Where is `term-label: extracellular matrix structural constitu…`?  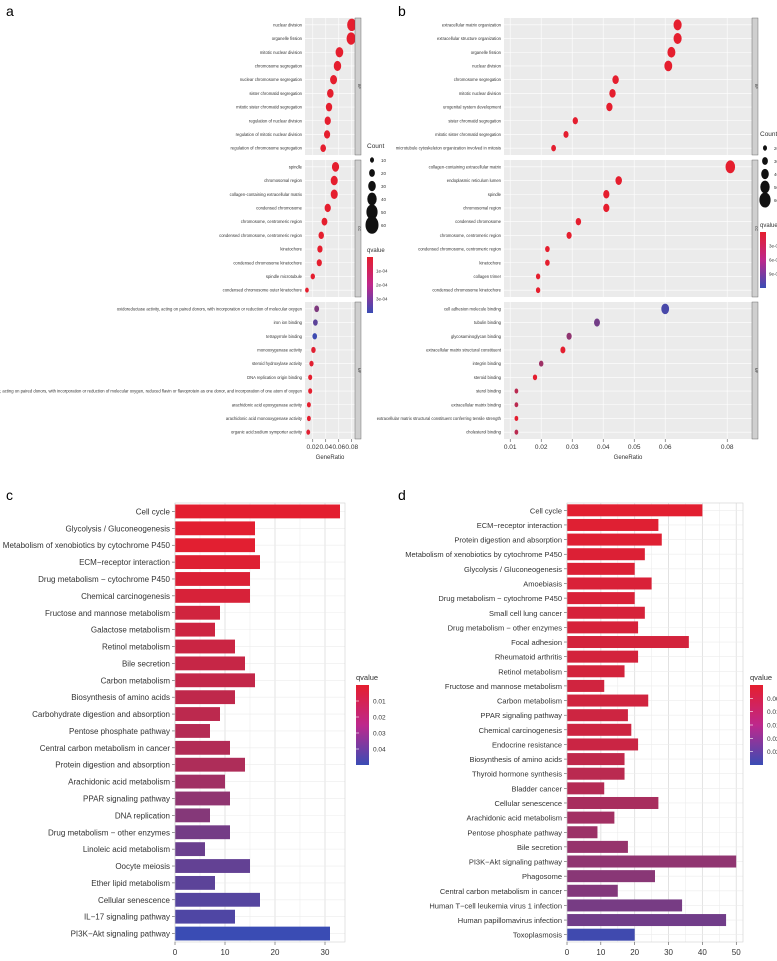
term-label: extracellular matrix structural constitu… is located at coordinates (439, 418).